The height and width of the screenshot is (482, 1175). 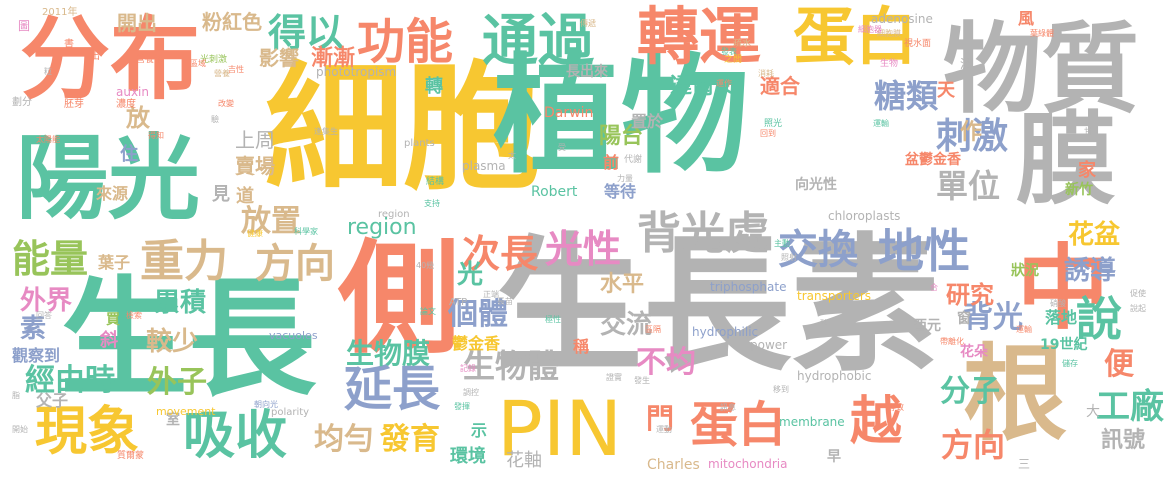 I want to click on word: 素, so click(x=33, y=329).